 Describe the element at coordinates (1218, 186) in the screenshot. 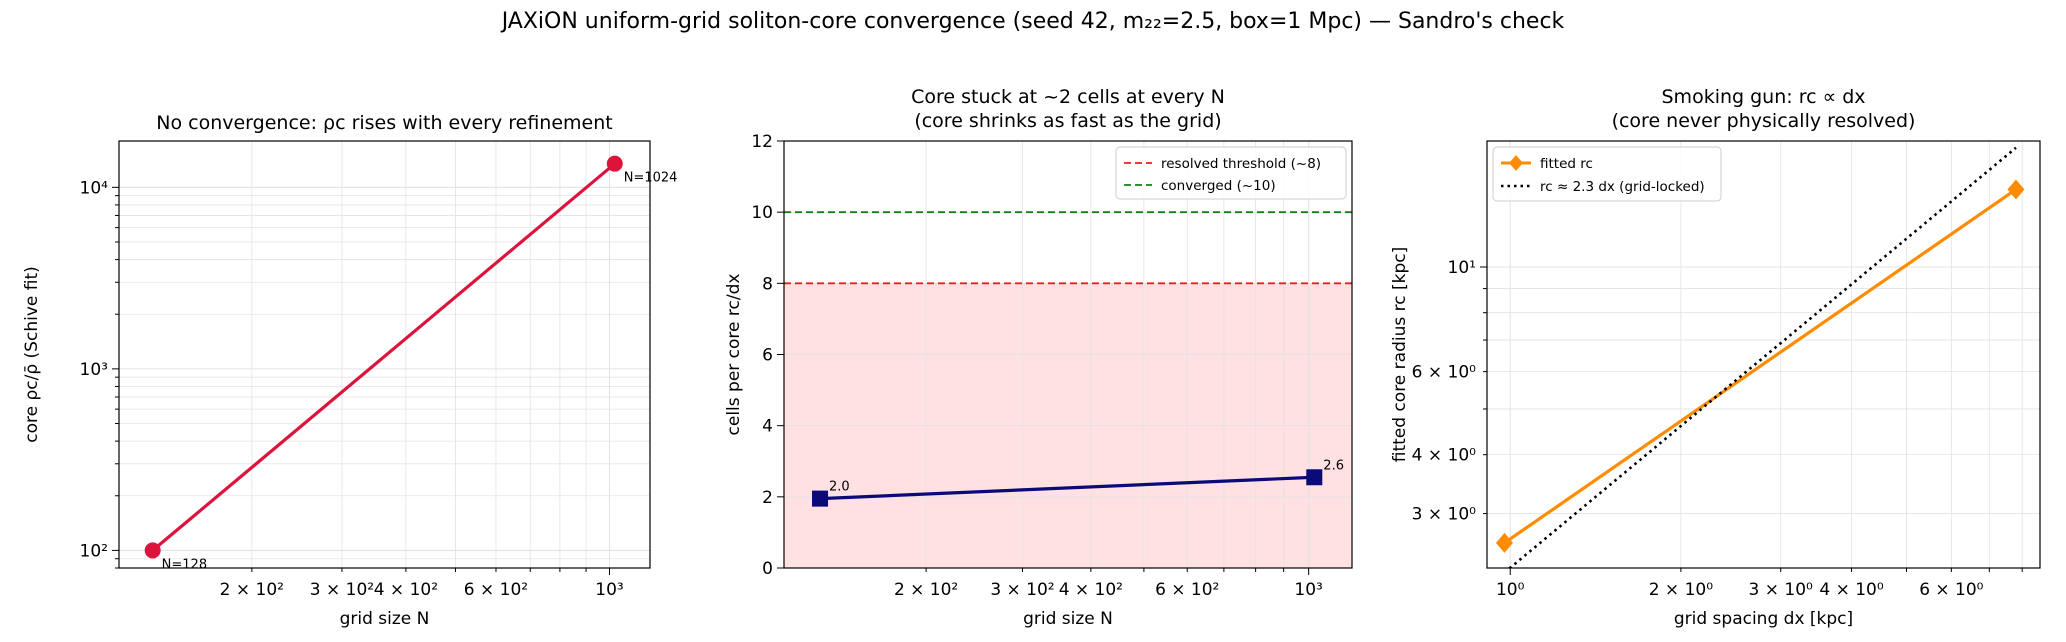

I see `legend-label: converged (~10)` at that location.